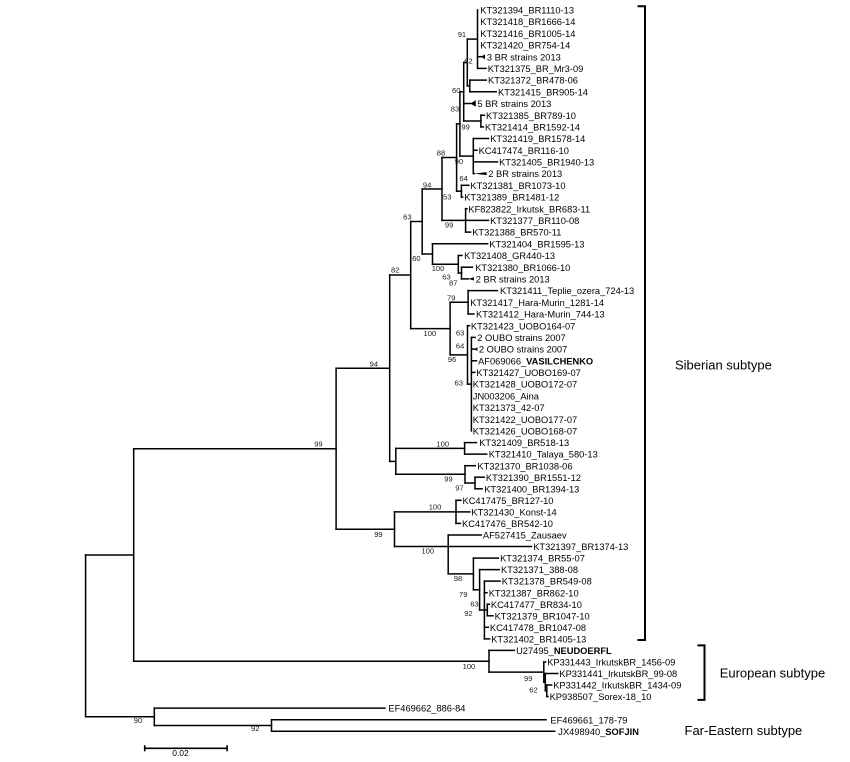 The height and width of the screenshot is (762, 850). What do you see at coordinates (539, 570) in the screenshot?
I see `svg-text: KT321371_388-08` at bounding box center [539, 570].